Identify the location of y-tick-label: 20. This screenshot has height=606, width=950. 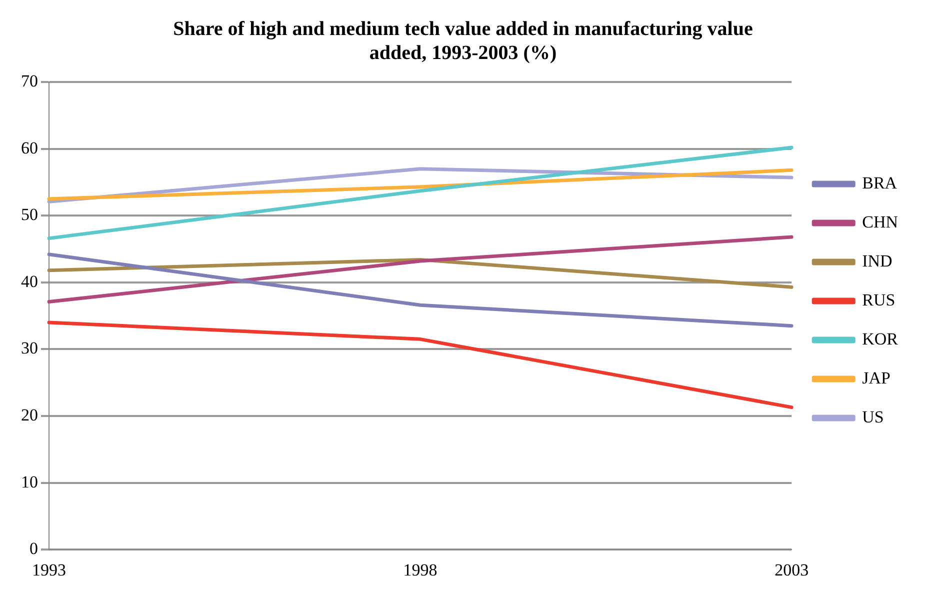
(29, 414).